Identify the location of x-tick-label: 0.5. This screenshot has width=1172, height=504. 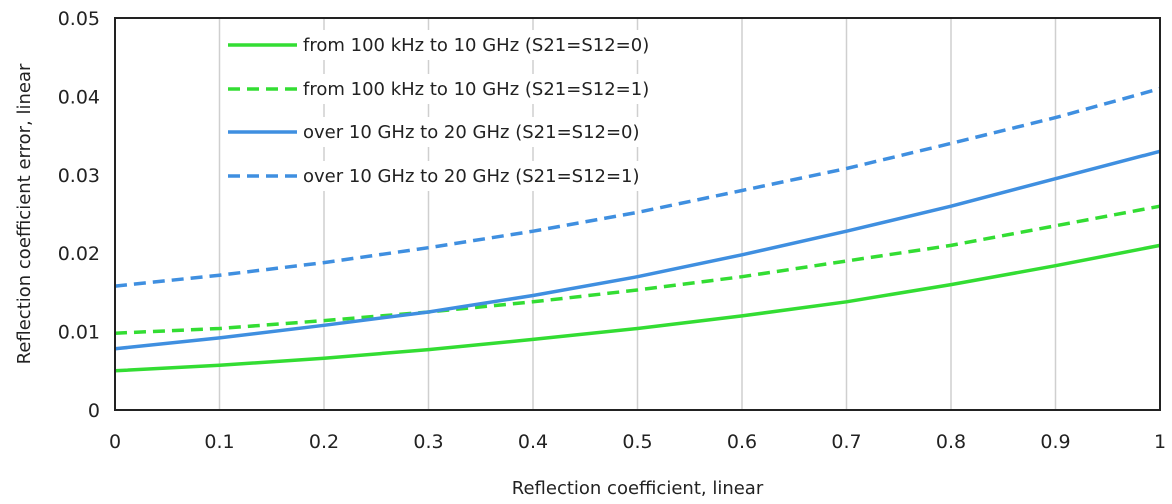
(637, 442).